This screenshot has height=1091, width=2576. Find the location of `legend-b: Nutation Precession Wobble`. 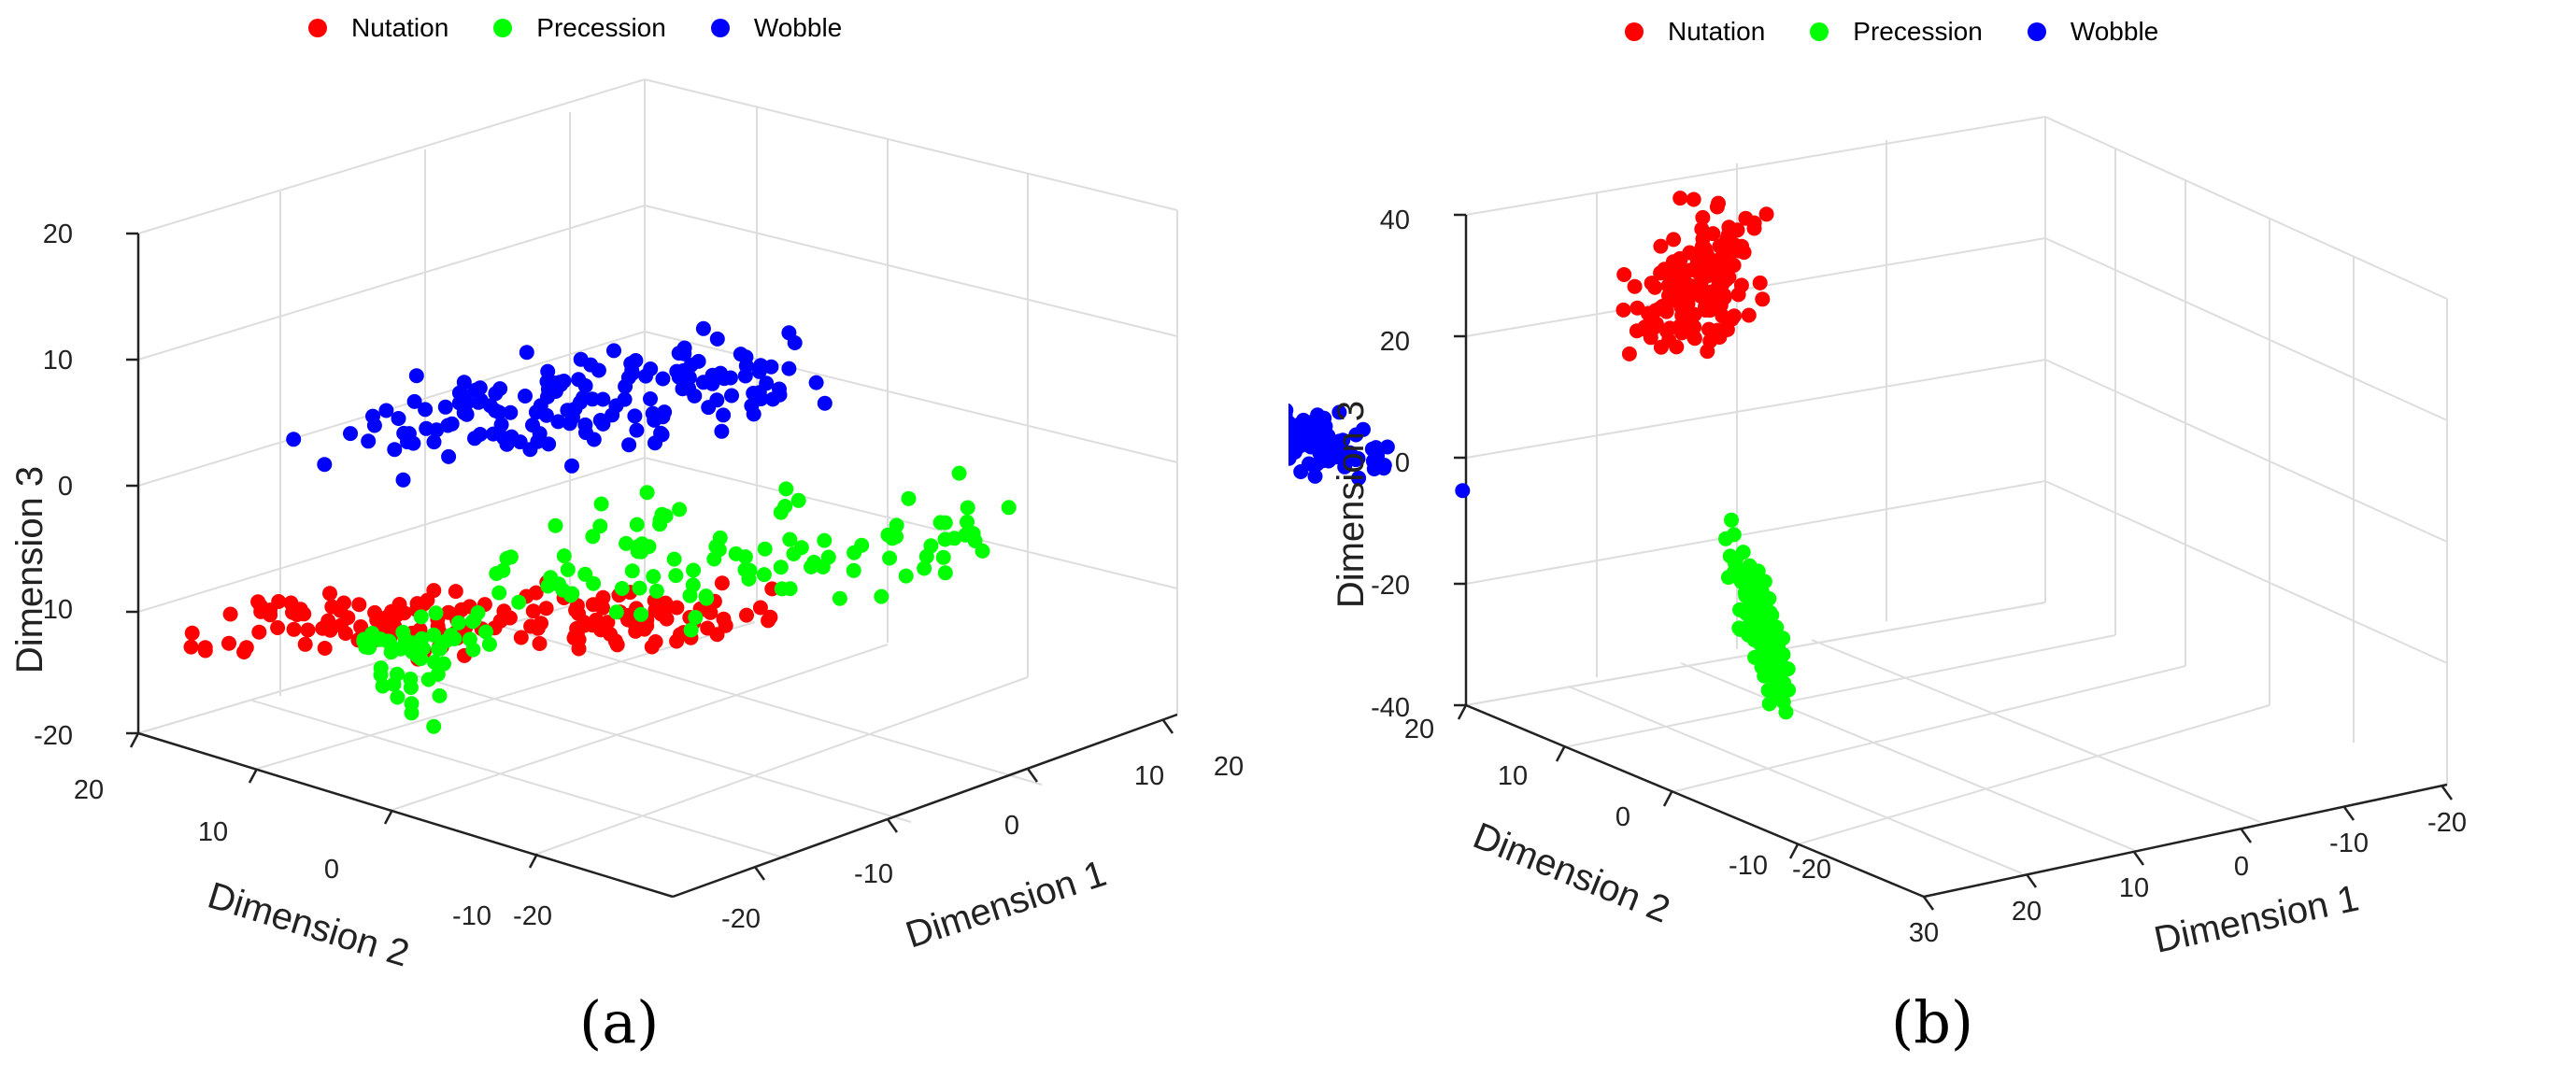

legend-b: Nutation Precession Wobble is located at coordinates (1892, 32).